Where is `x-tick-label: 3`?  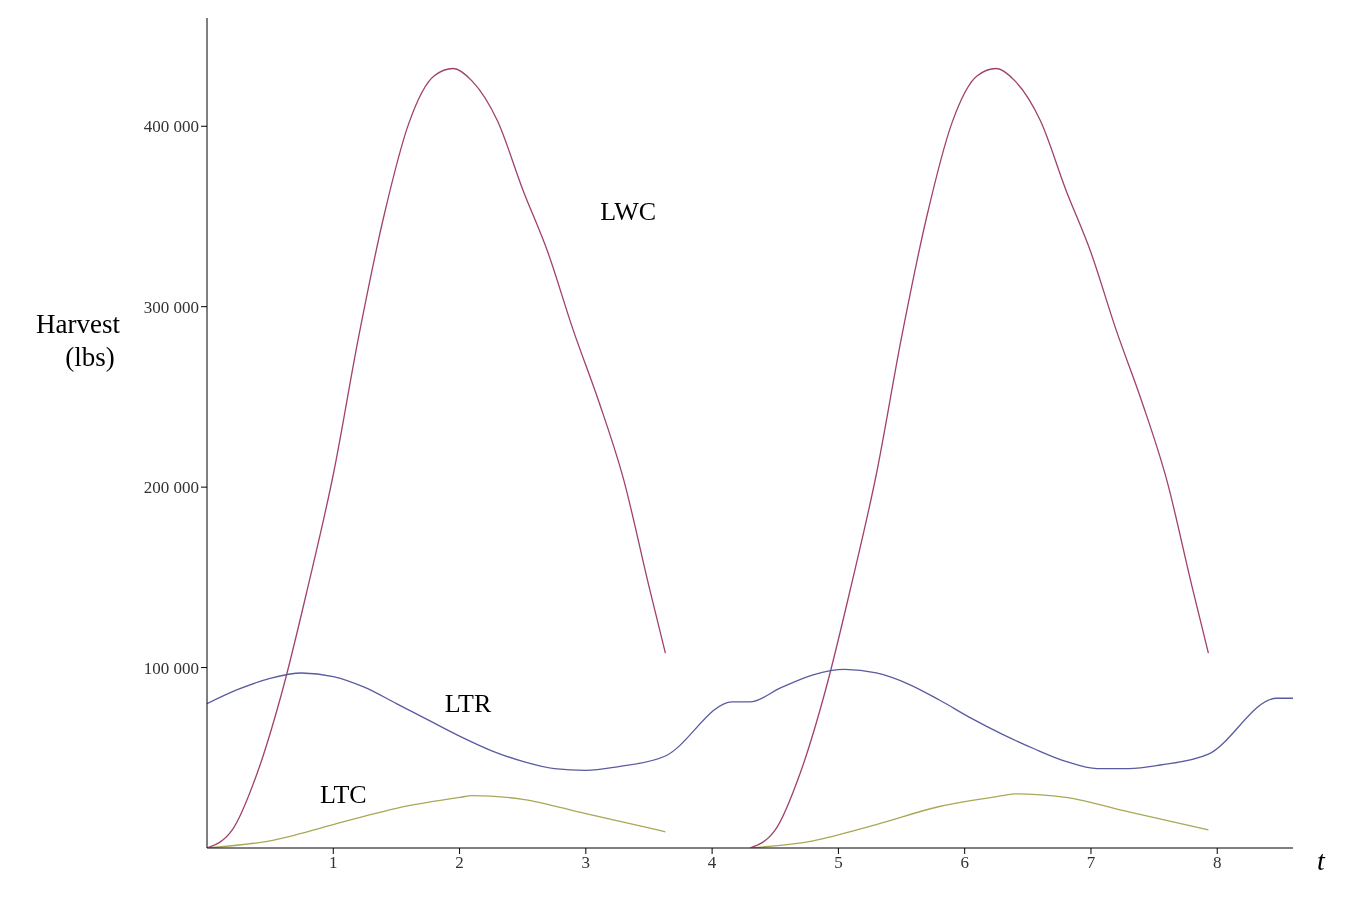
x-tick-label: 3 is located at coordinates (586, 863).